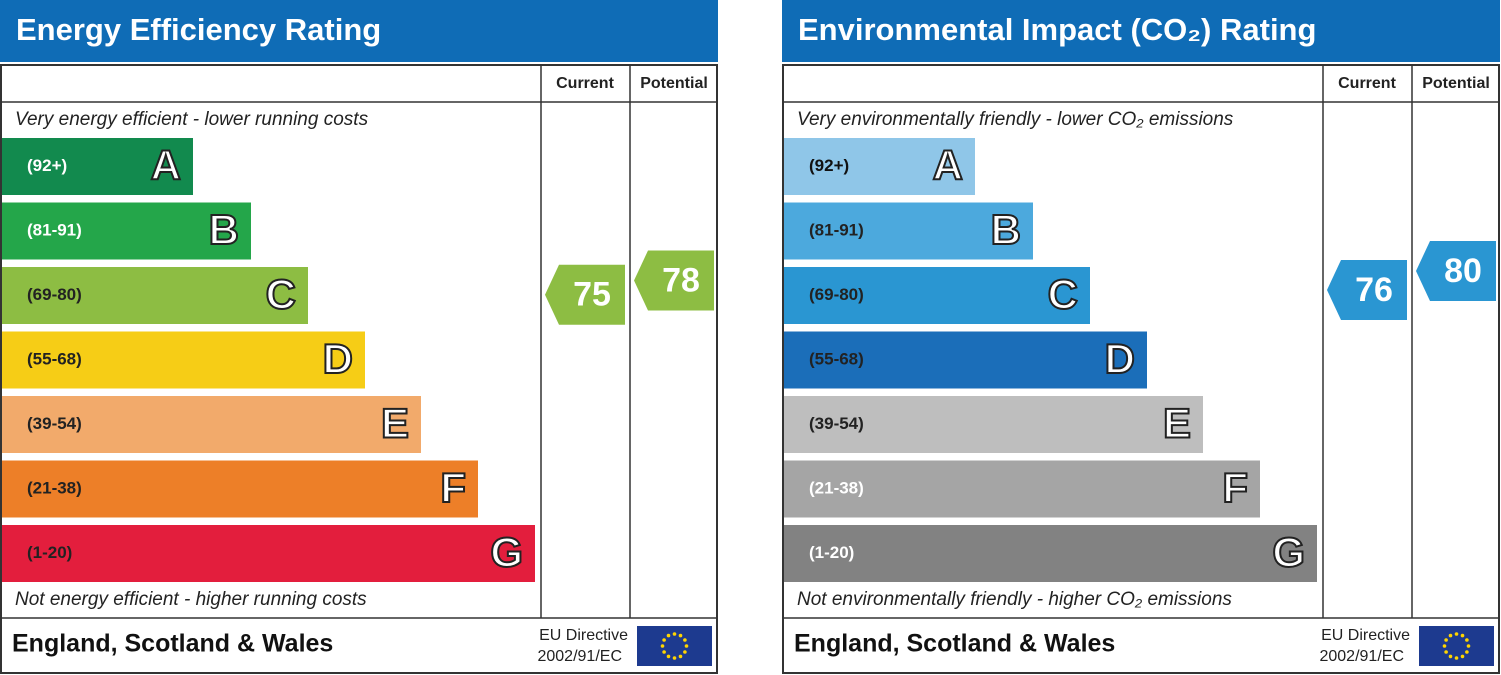 The height and width of the screenshot is (675, 1501). Describe the element at coordinates (1374, 290) in the screenshot. I see `rating-value: 76` at that location.